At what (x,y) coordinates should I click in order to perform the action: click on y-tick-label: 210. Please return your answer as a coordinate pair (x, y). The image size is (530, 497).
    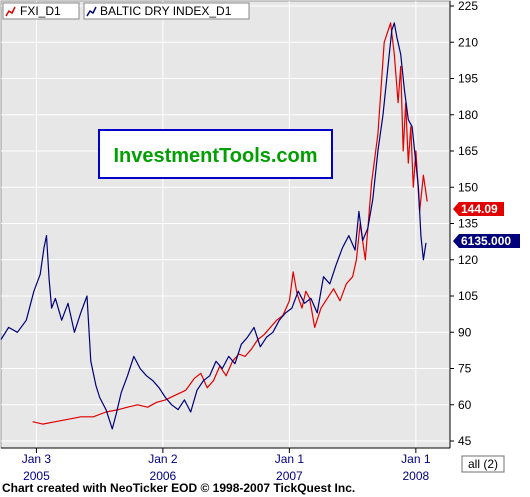
    Looking at the image, I should click on (468, 42).